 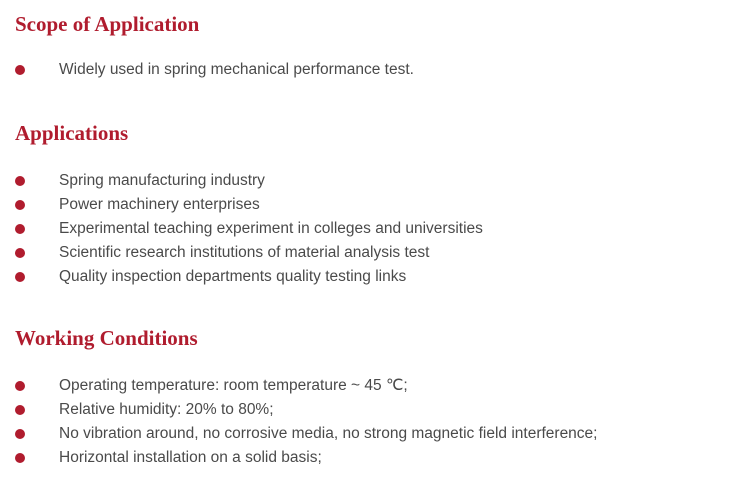 I want to click on list-item-text: Spring manufacturing industry, so click(x=162, y=180).